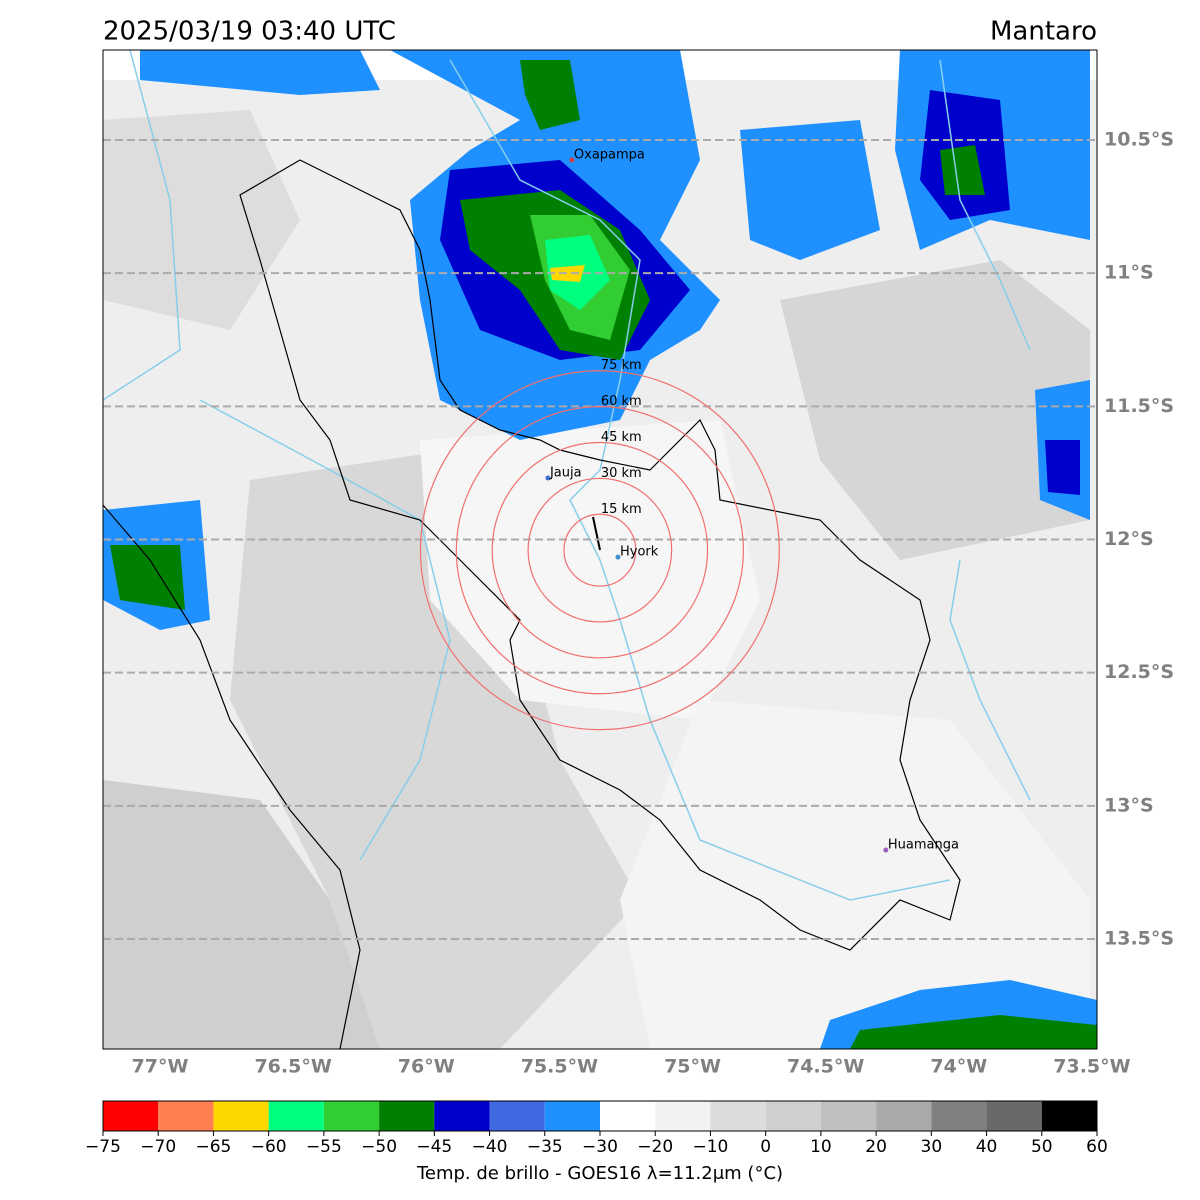 The width and height of the screenshot is (1200, 1200). I want to click on city-label: Hyork, so click(639, 552).